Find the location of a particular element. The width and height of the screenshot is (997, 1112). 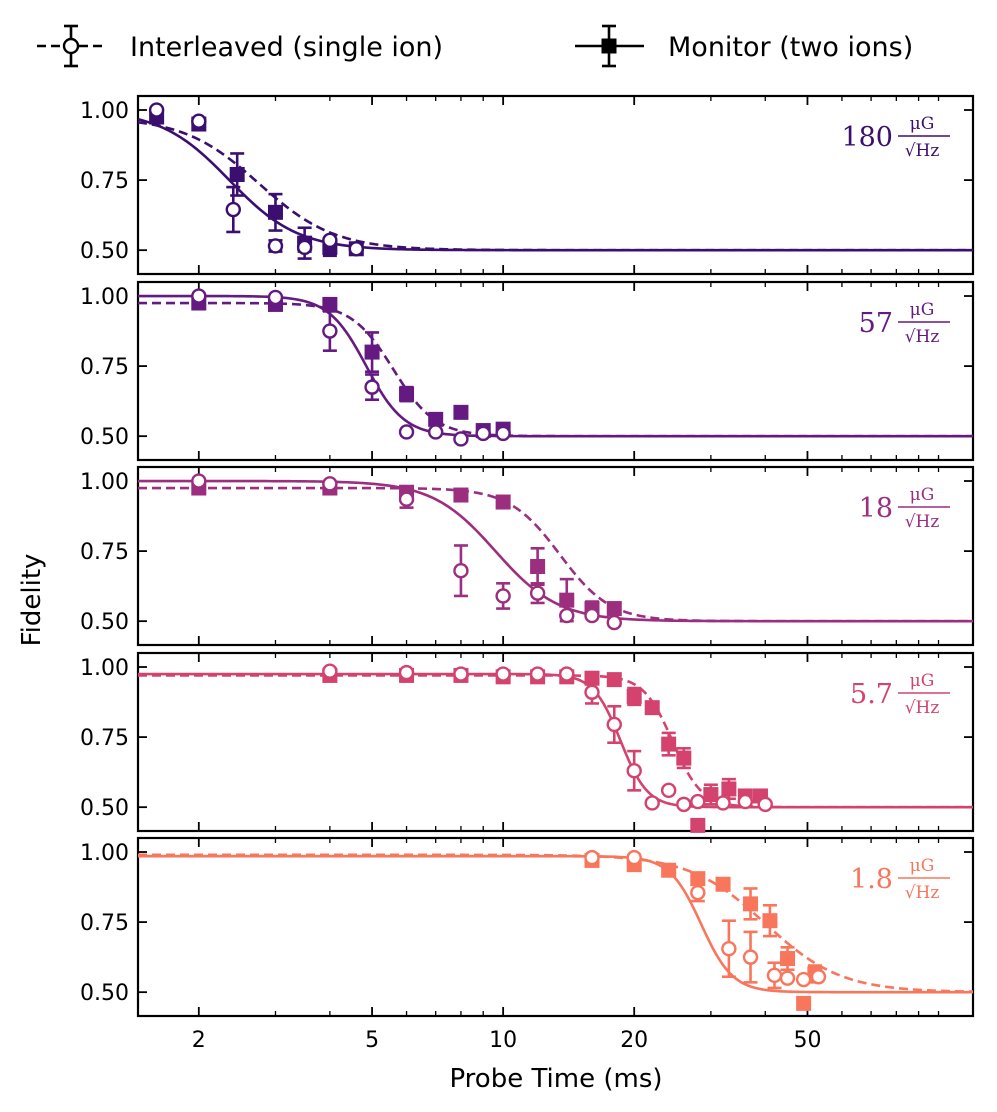

panel-1: 1.00 0.75 0.50 180 μG √Hz is located at coordinates (527, 185).